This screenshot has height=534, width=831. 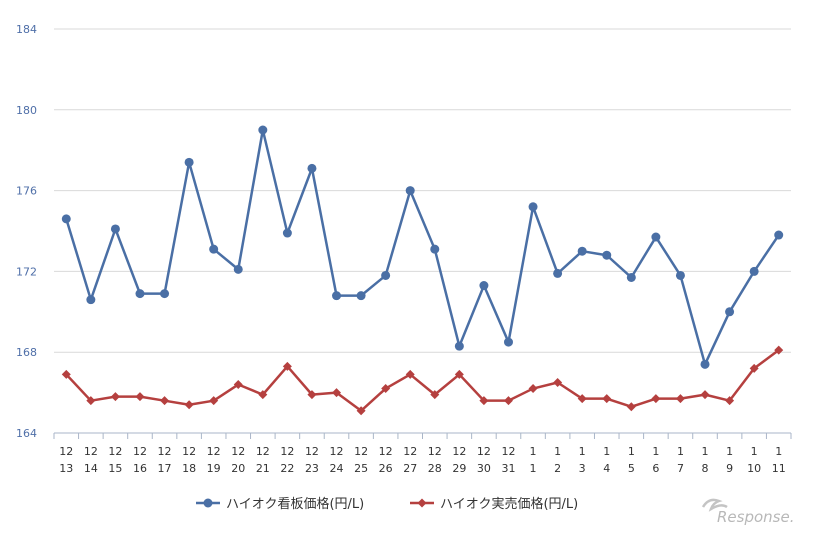 What do you see at coordinates (238, 468) in the screenshot?
I see `x-tick-label-day: 20` at bounding box center [238, 468].